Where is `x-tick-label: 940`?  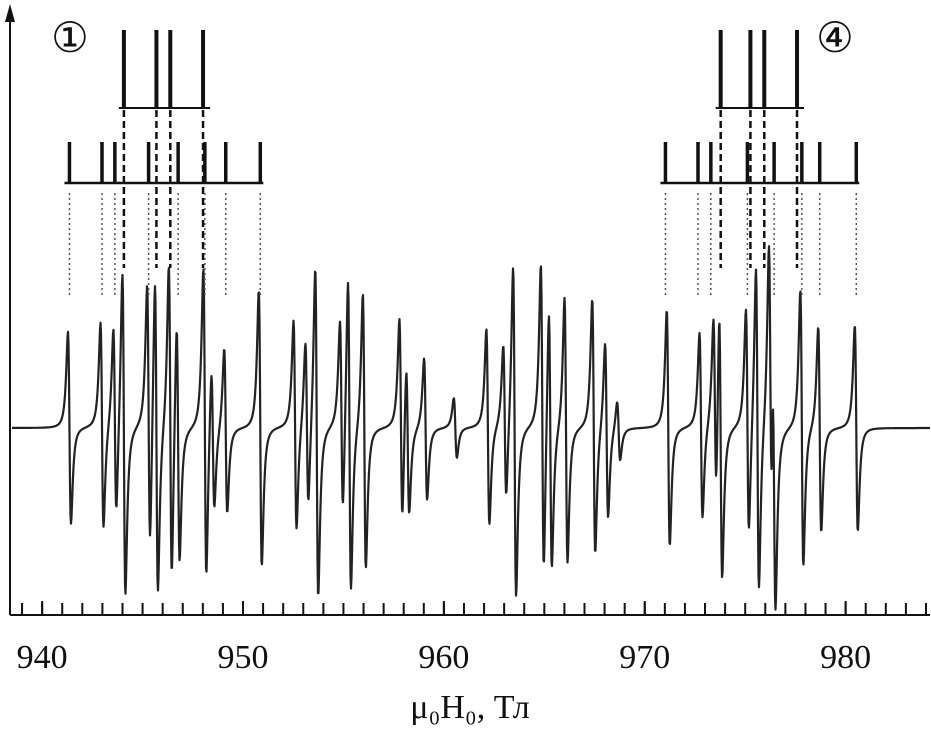
x-tick-label: 940 is located at coordinates (42, 657).